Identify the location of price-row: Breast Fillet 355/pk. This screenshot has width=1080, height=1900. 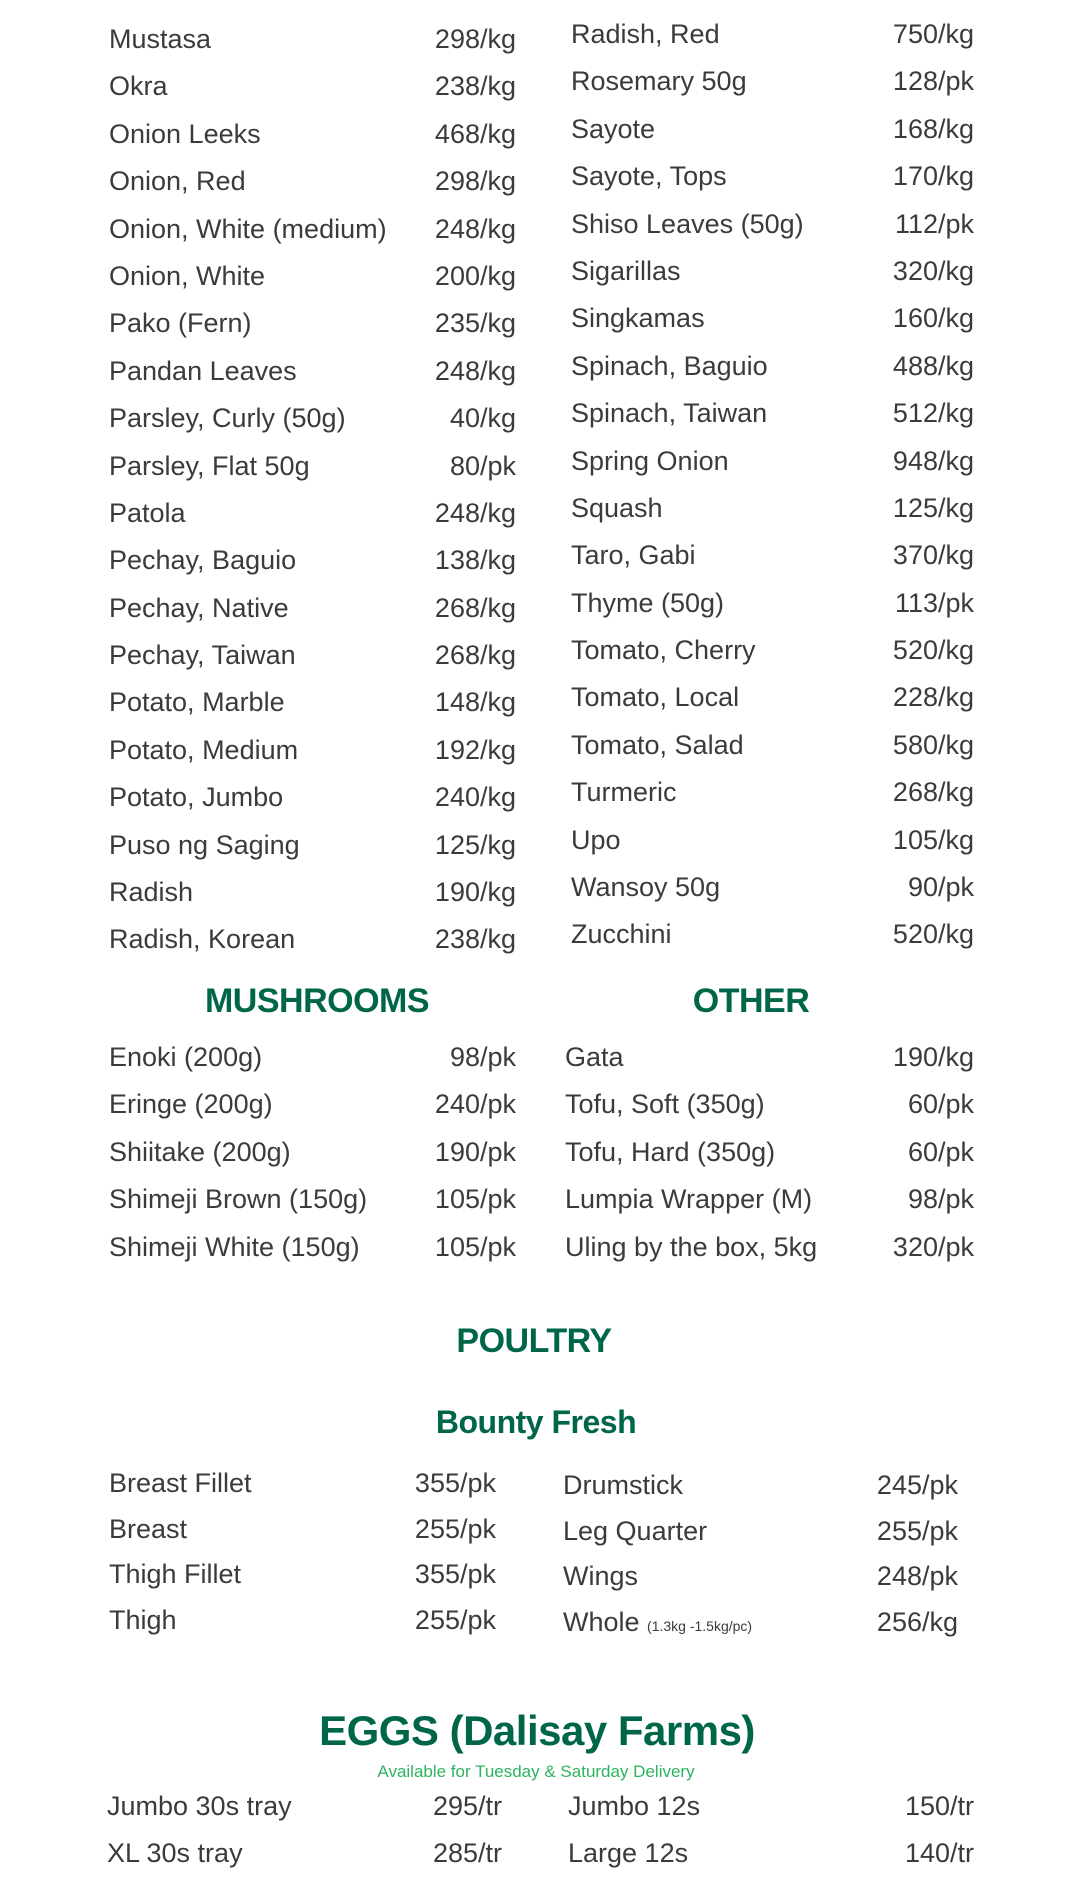
(302, 1484).